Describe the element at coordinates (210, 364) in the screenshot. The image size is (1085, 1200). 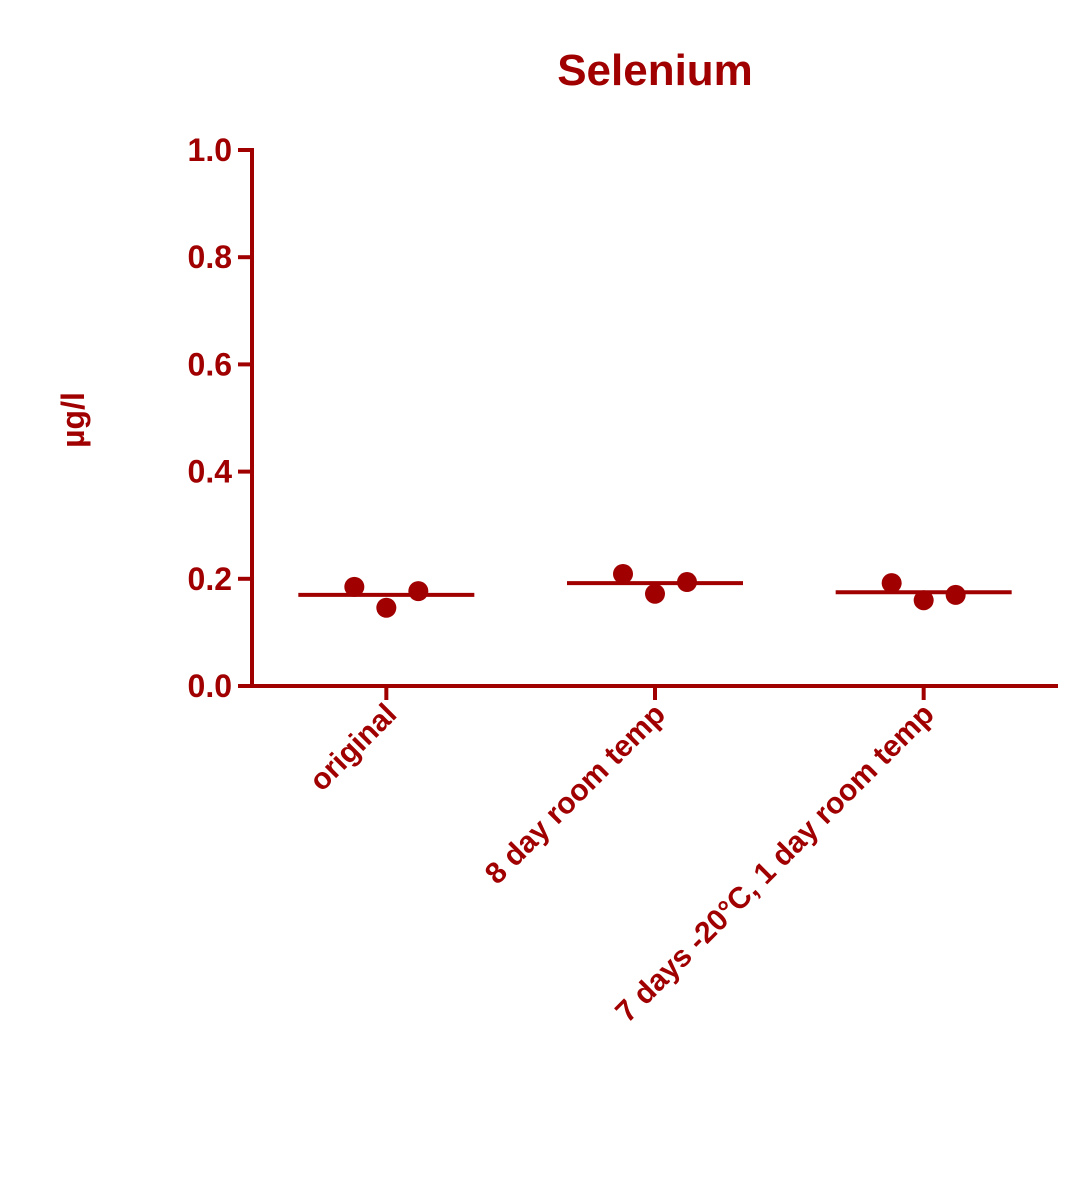
I see `y-tick-label: 0.6` at that location.